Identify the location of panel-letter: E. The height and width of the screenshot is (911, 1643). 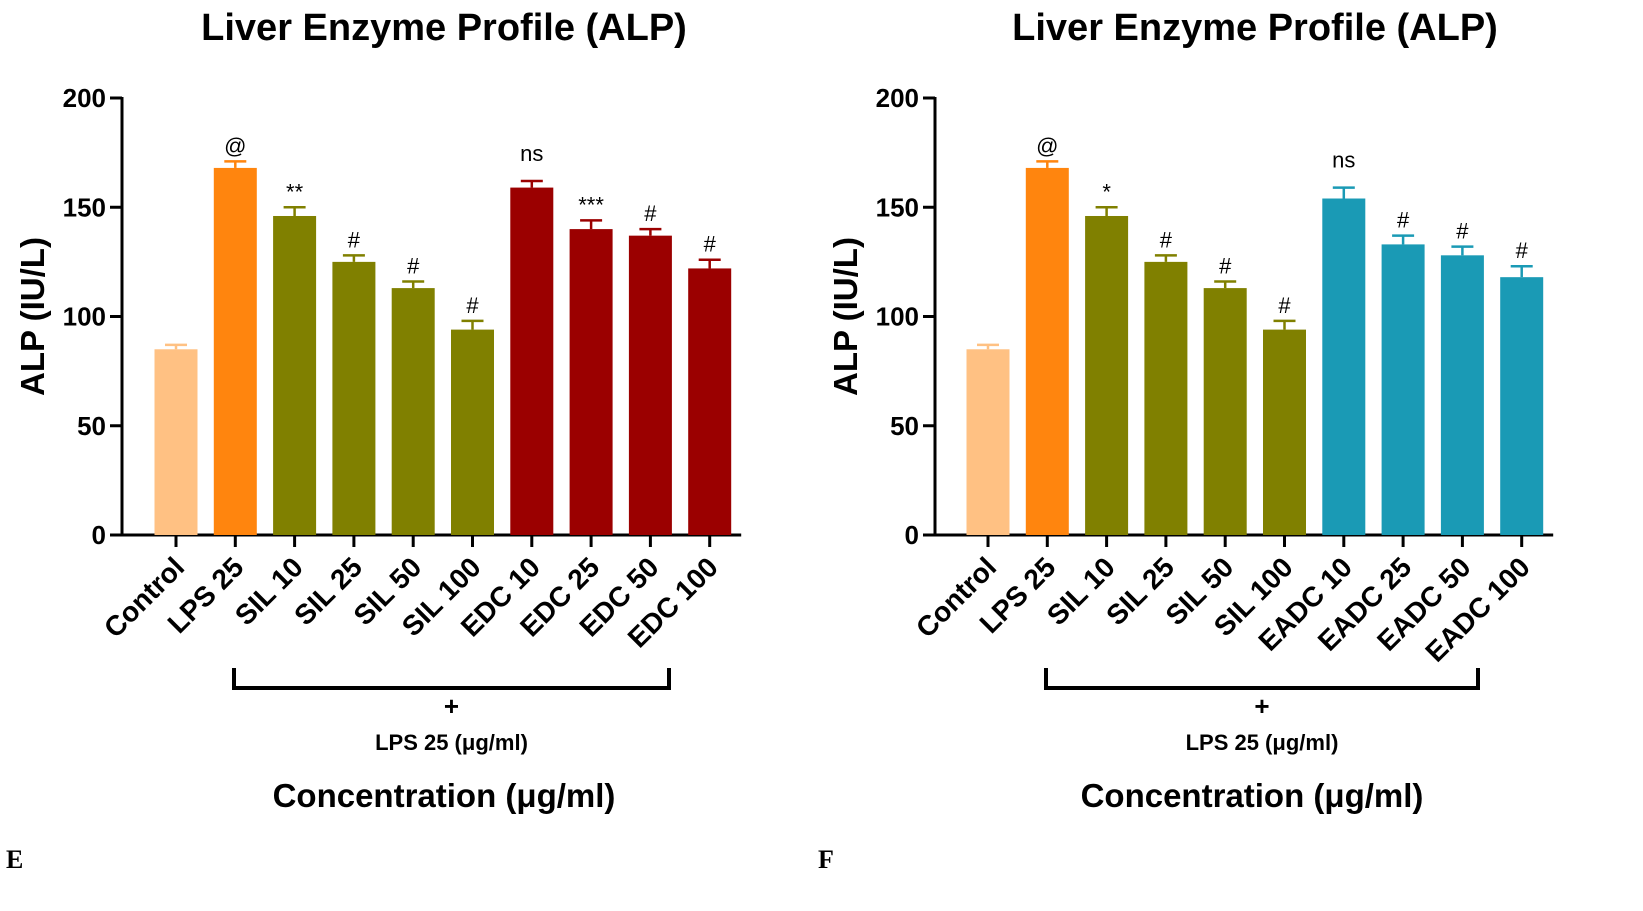
(14, 859).